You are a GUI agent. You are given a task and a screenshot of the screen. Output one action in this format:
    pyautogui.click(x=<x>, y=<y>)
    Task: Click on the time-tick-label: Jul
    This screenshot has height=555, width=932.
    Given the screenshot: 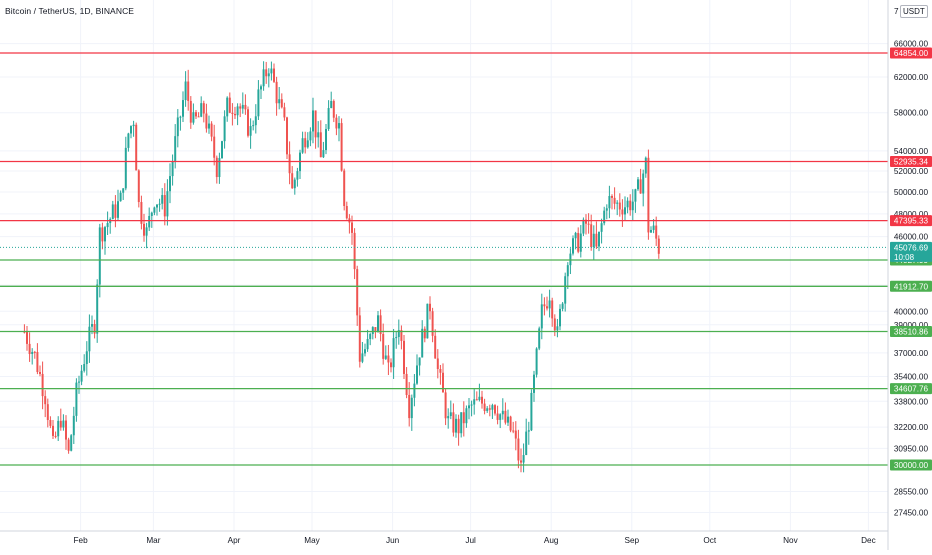 What is the action you would take?
    pyautogui.click(x=470, y=540)
    